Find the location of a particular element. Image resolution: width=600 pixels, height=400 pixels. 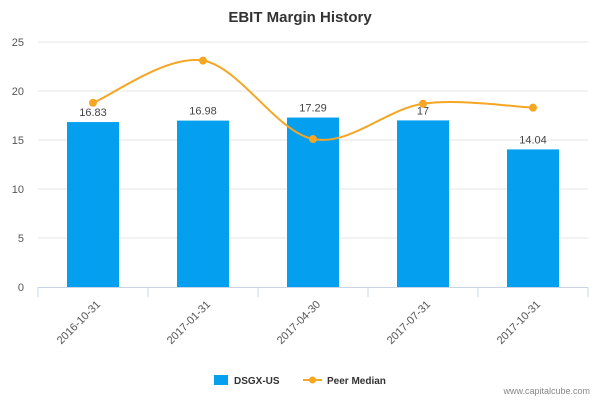

x-tick-label: 2017-04-30 is located at coordinates (299, 323).